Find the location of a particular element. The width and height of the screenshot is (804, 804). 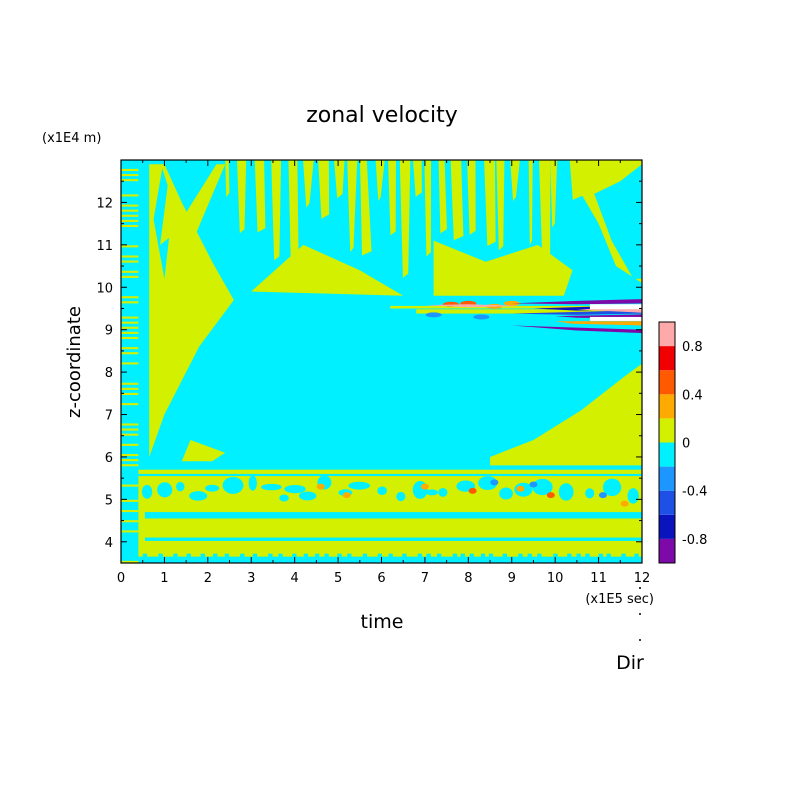

y-tick-label: 10 is located at coordinates (104, 288).